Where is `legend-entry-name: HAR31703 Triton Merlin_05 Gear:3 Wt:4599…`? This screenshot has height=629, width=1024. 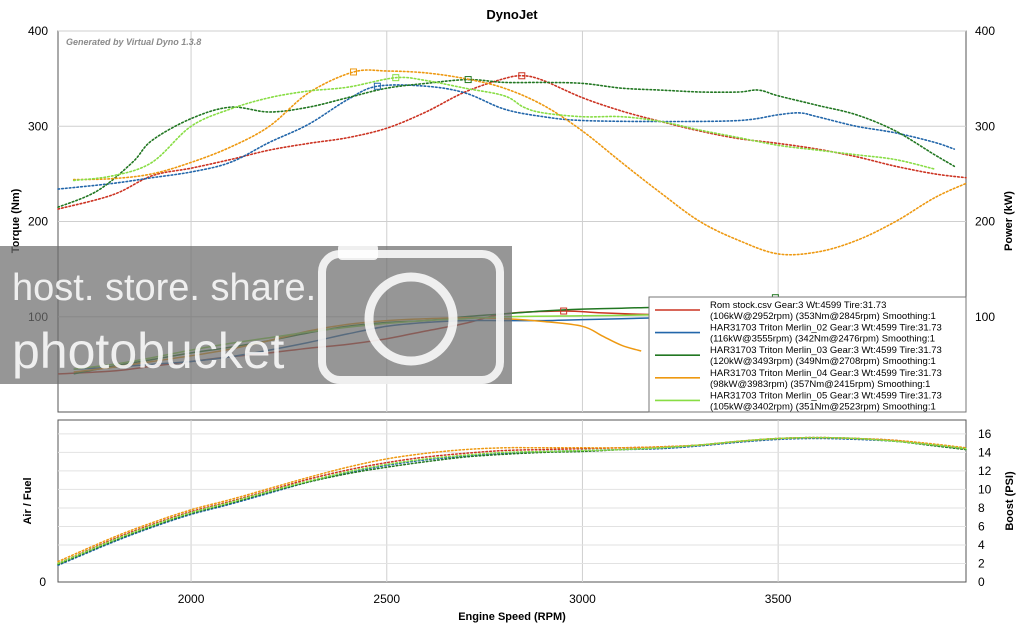
legend-entry-name: HAR31703 Triton Merlin_05 Gear:3 Wt:4599… is located at coordinates (826, 395).